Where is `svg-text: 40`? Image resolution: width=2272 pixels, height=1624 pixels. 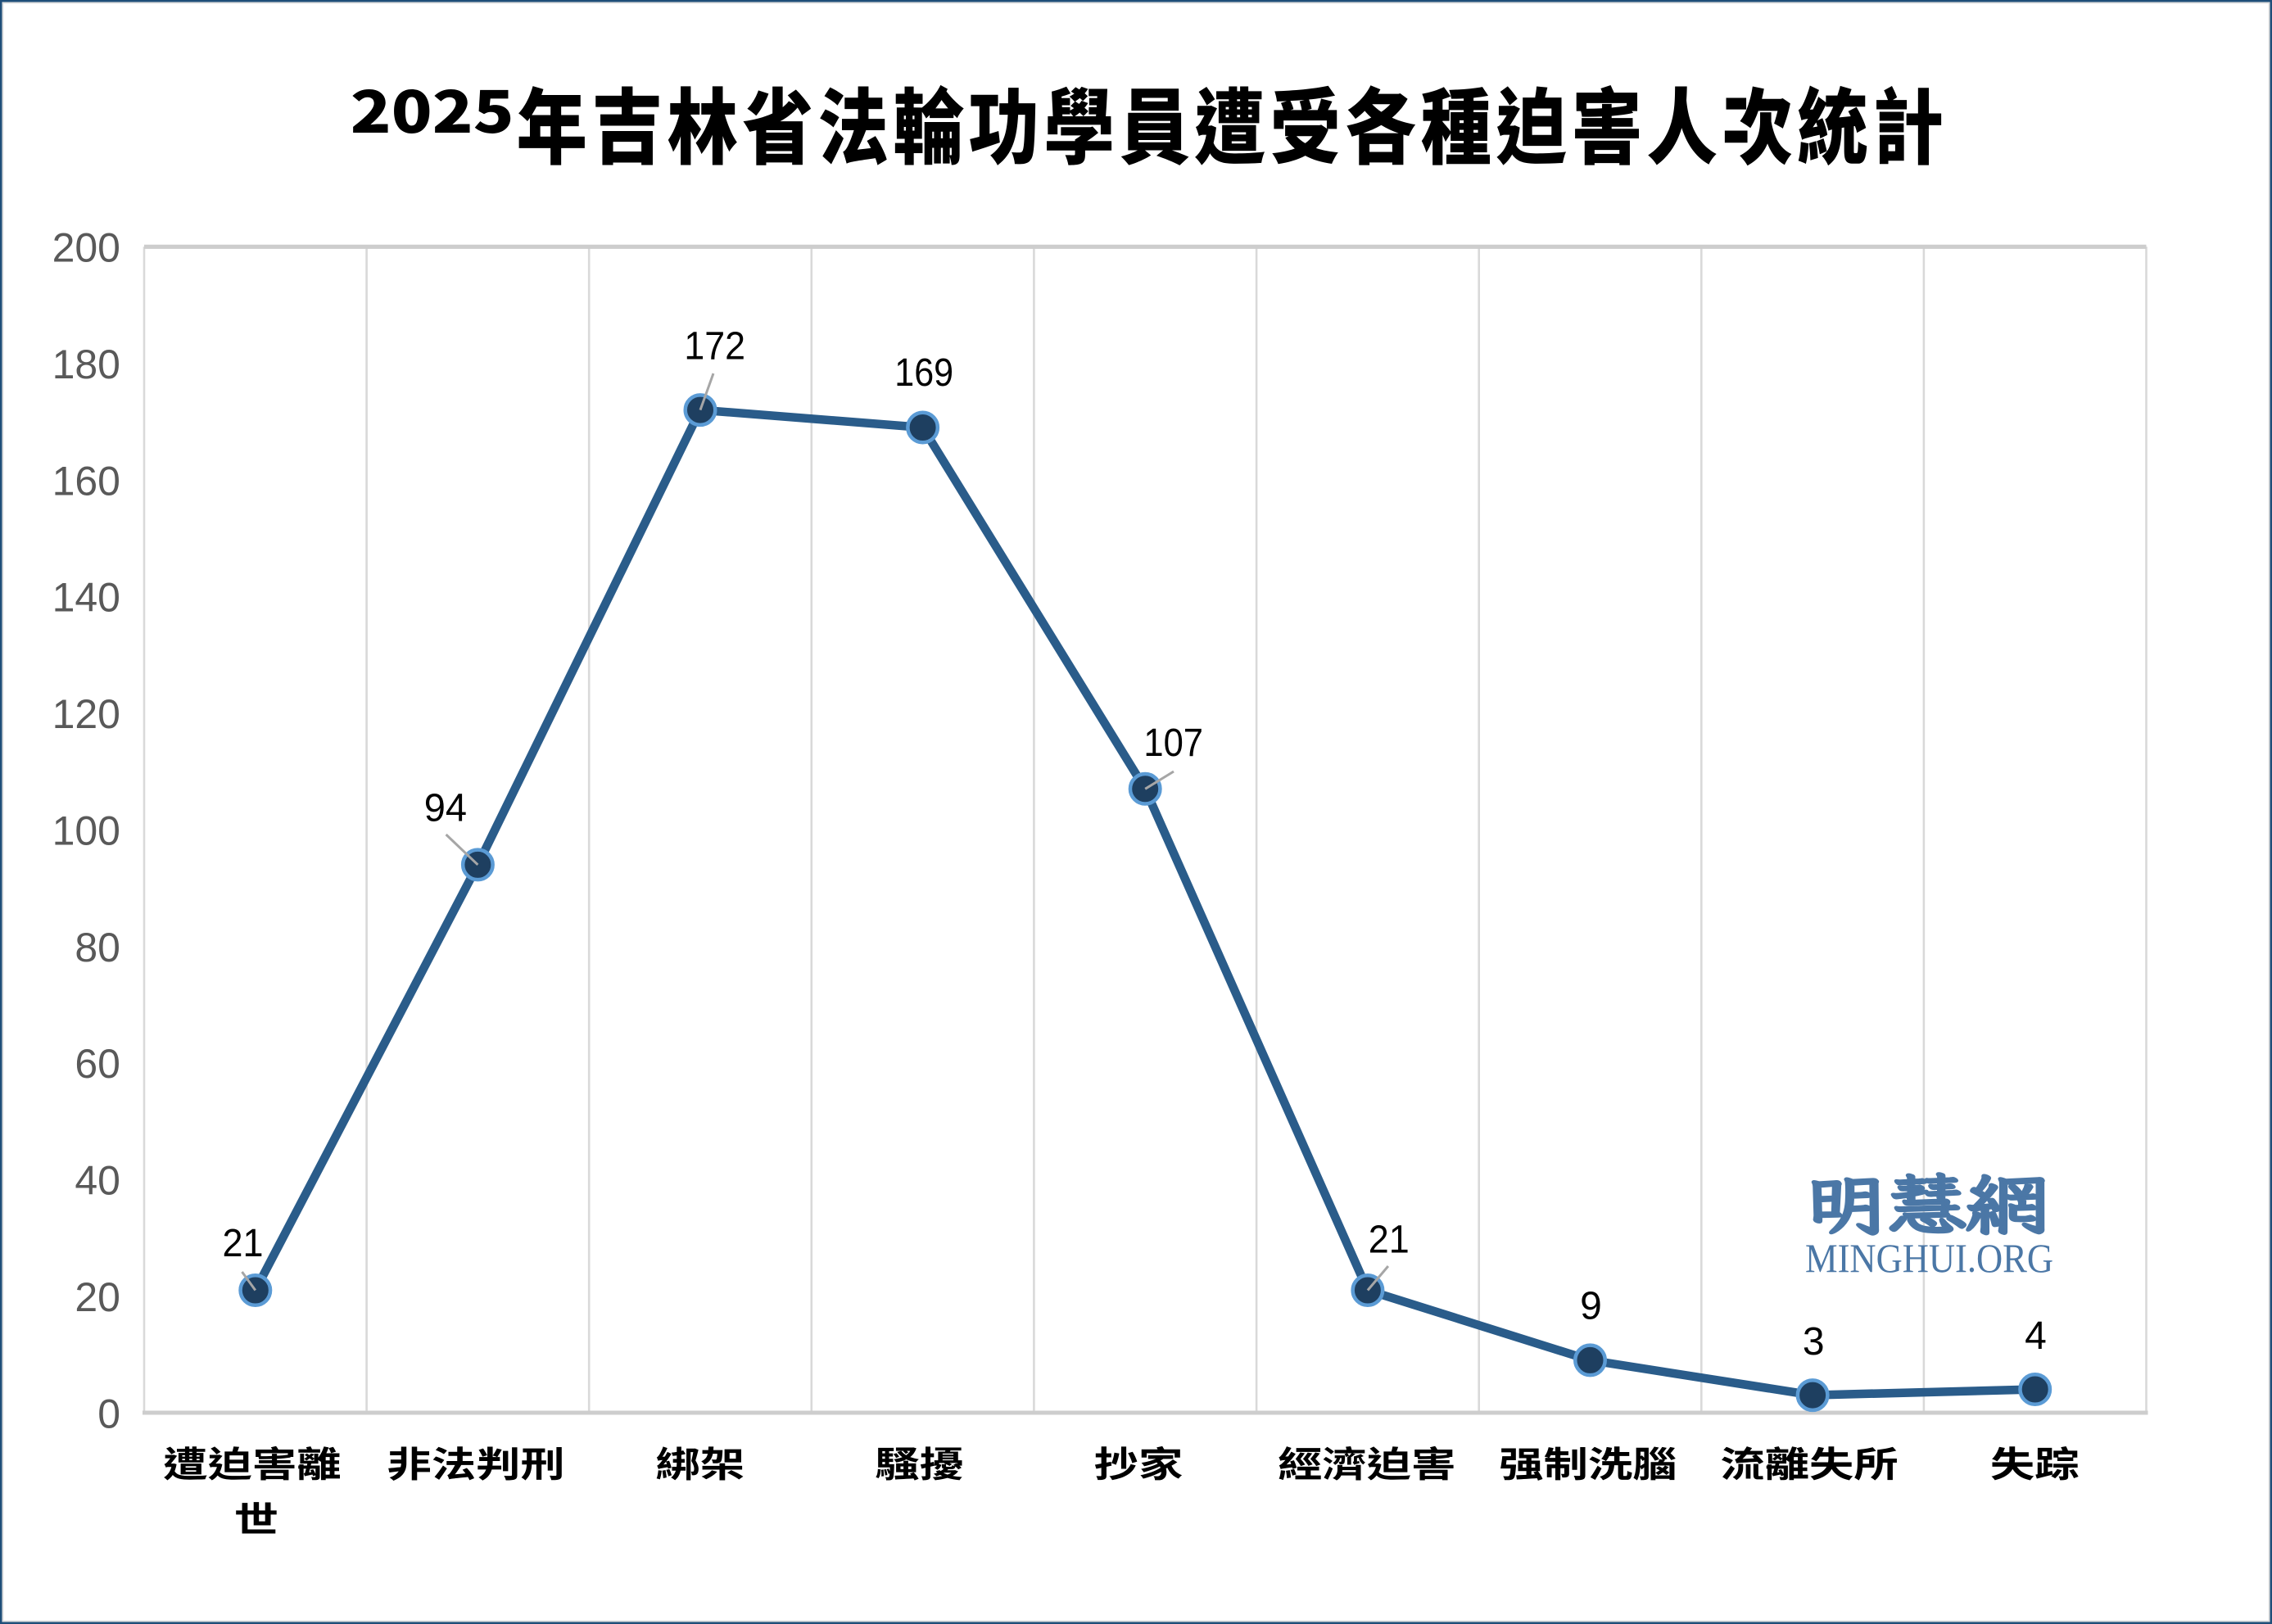
svg-text: 40 is located at coordinates (97, 1181).